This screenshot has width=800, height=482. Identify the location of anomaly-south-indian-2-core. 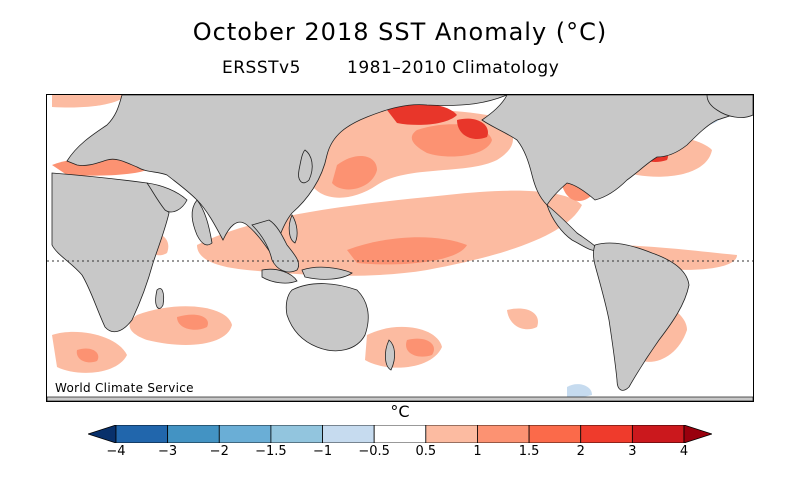
(87, 355).